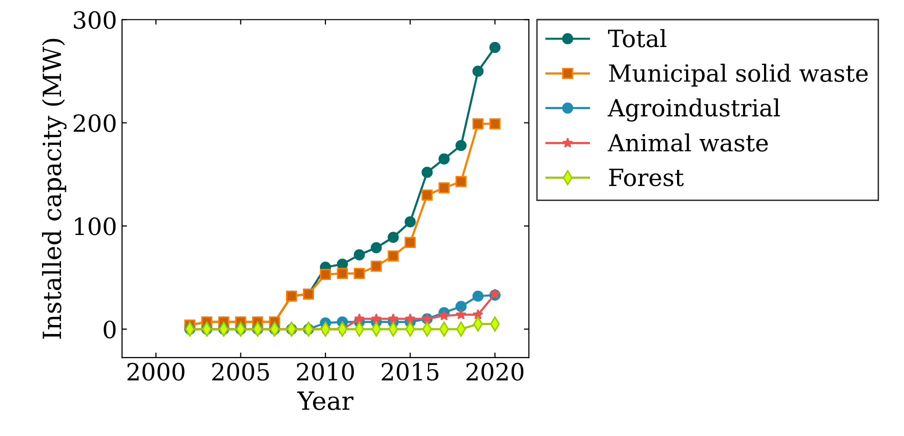 The image size is (904, 436). Describe the element at coordinates (325, 371) in the screenshot. I see `x-tick-label: 2010` at that location.